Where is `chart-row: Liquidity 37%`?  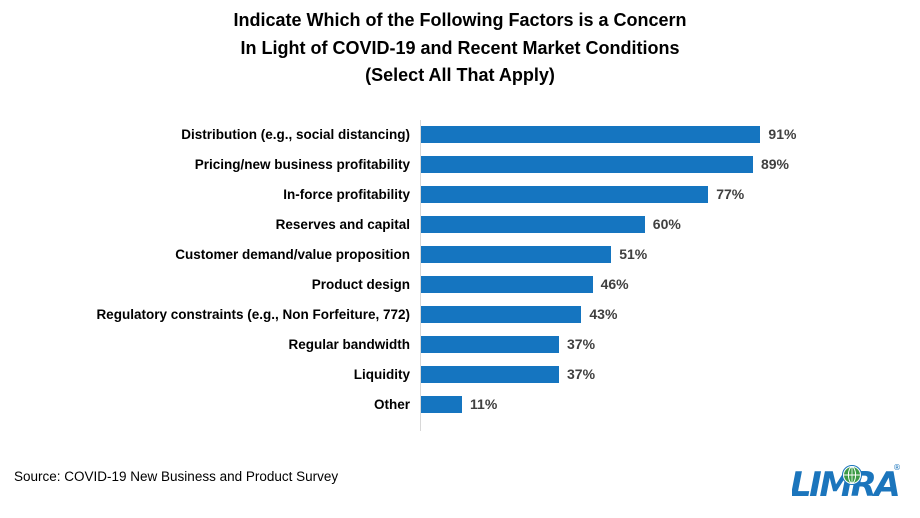
chart-row: Liquidity 37% is located at coordinates (440, 374).